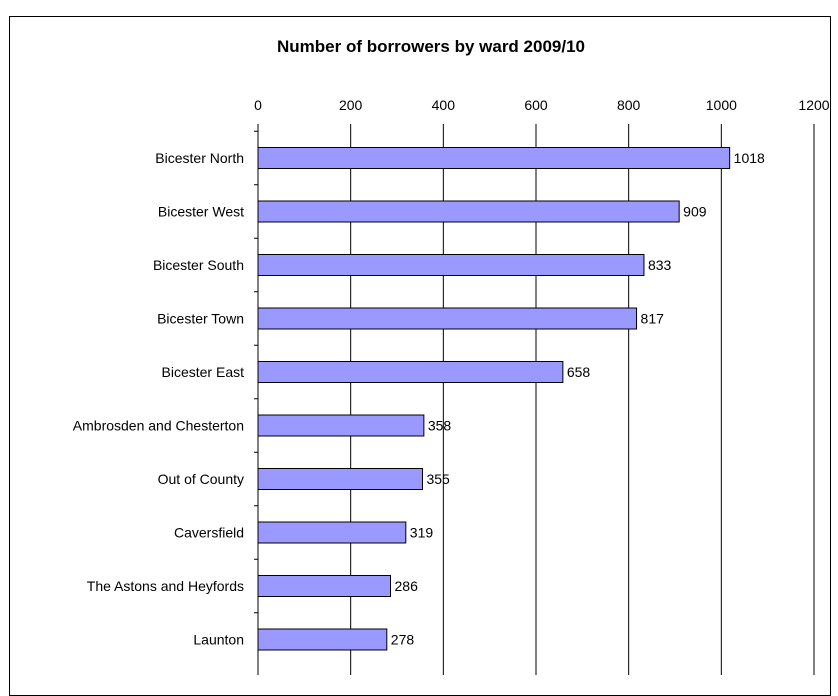  I want to click on category-label: Bicester Town, so click(200, 319).